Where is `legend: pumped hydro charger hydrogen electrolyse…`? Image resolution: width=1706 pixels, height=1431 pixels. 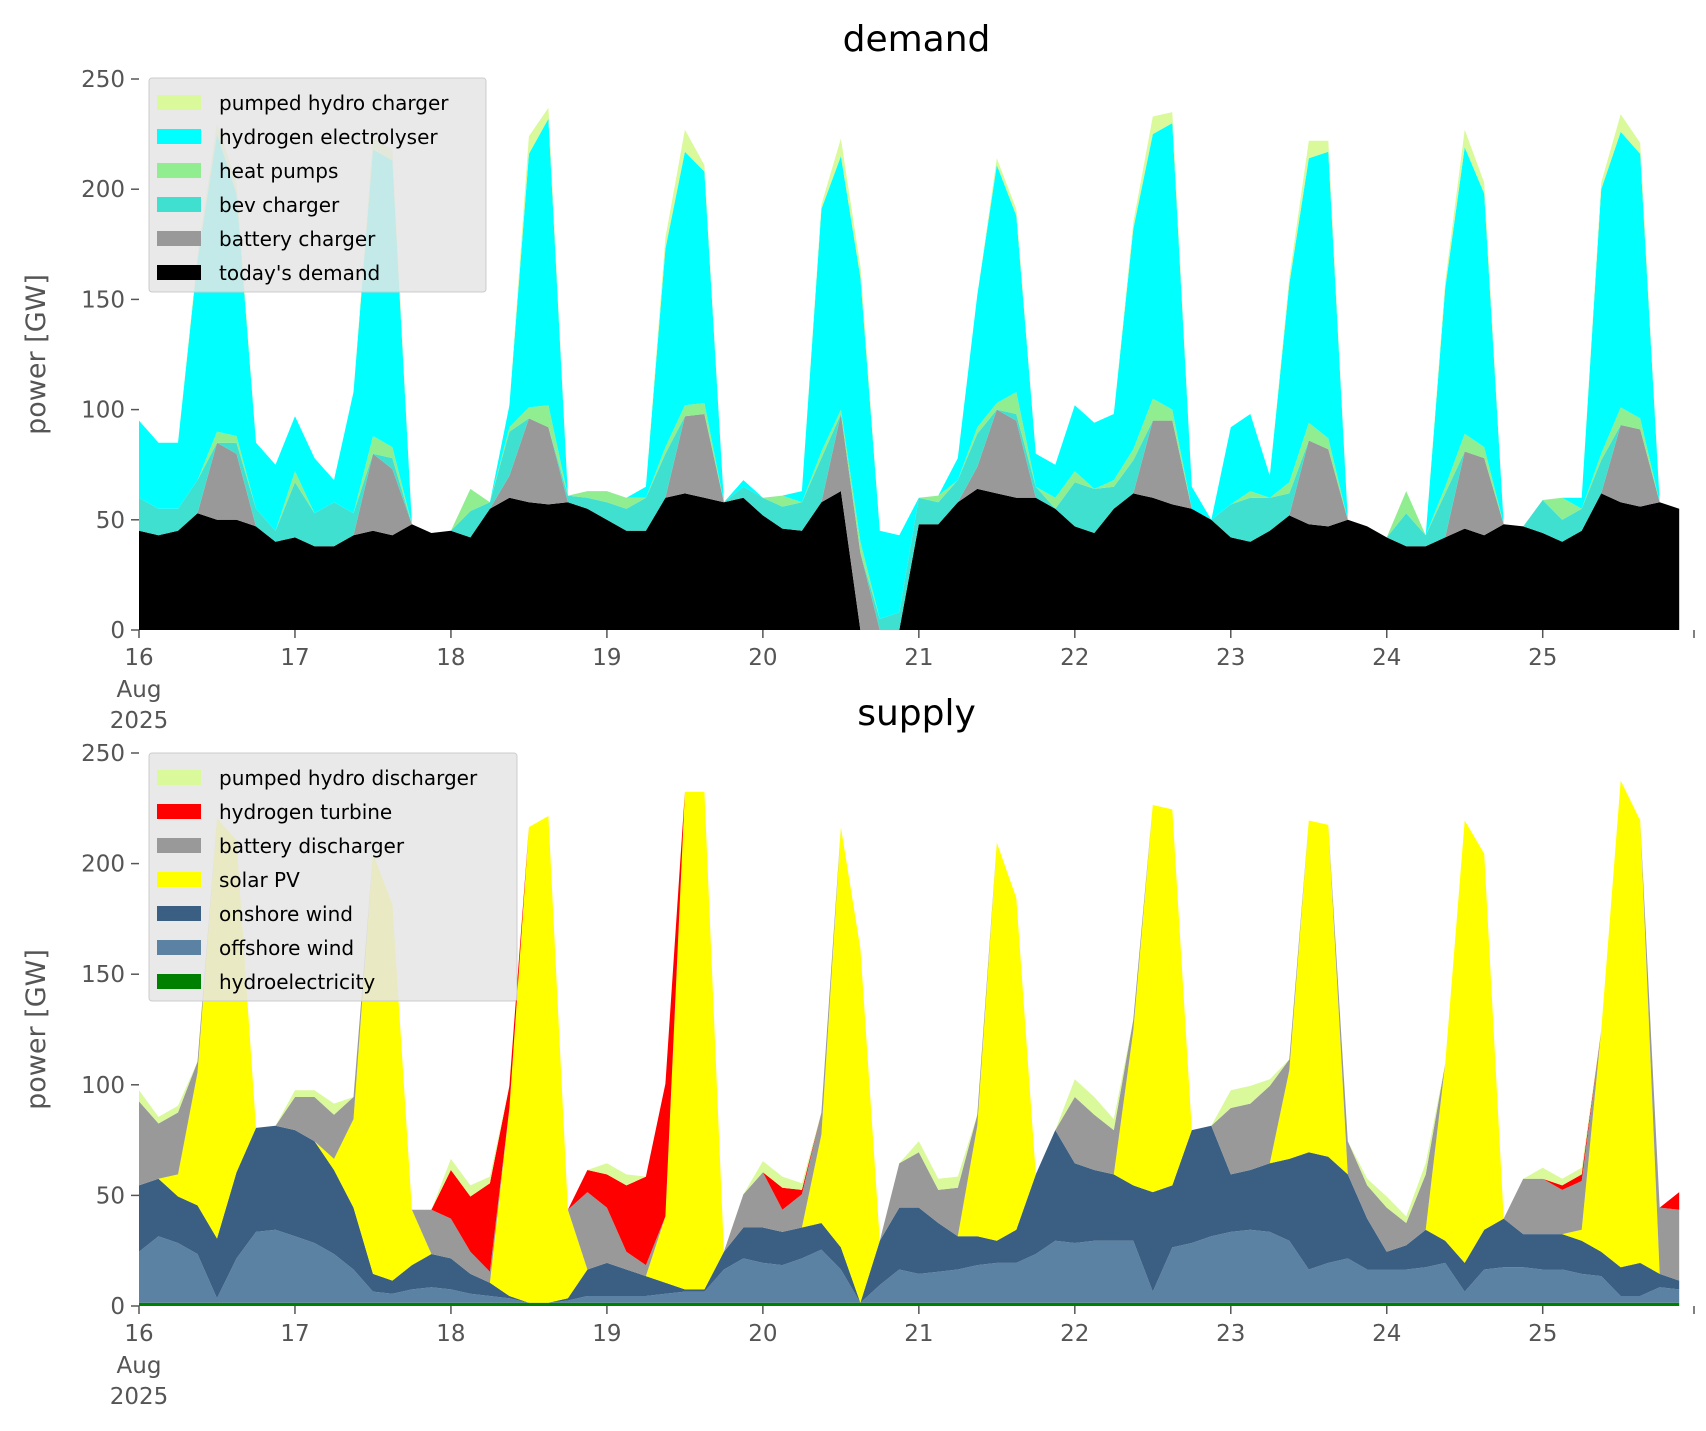
legend: pumped hydro charger hydrogen electrolyse… is located at coordinates (317, 185).